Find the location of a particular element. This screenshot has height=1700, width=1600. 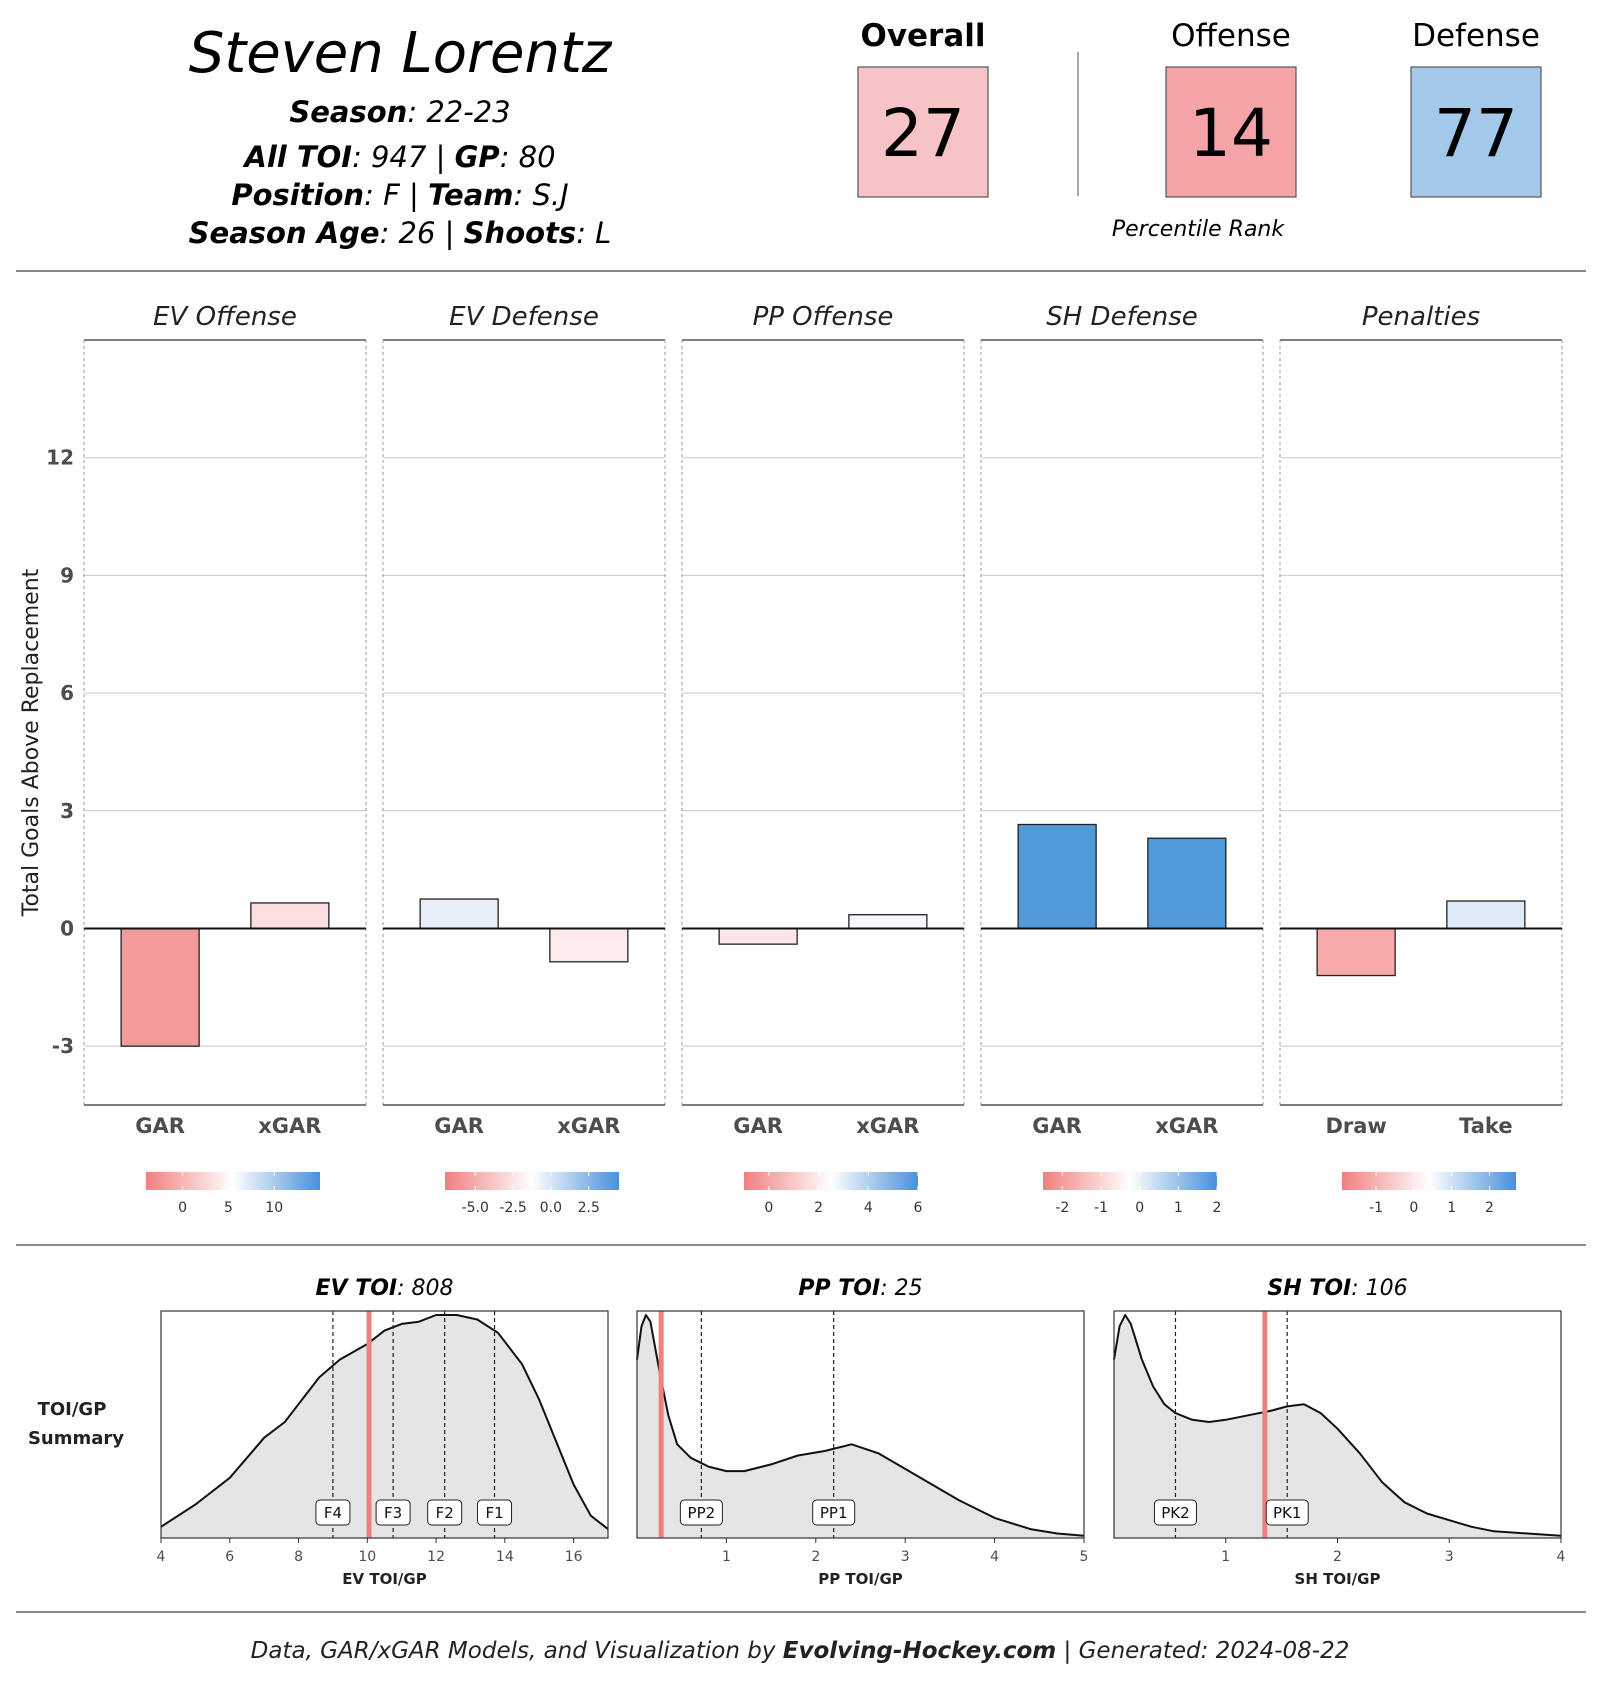

legend-tick-label: 2.5 is located at coordinates (589, 1208).